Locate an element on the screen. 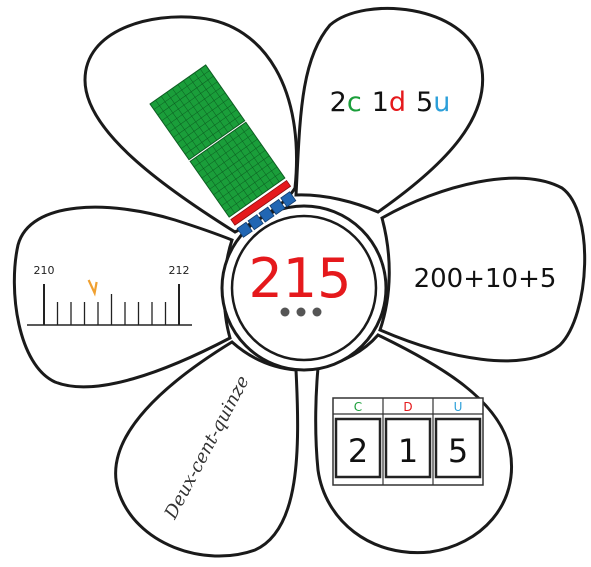  decomposition-text: 2c 1d 5u is located at coordinates (390, 102).